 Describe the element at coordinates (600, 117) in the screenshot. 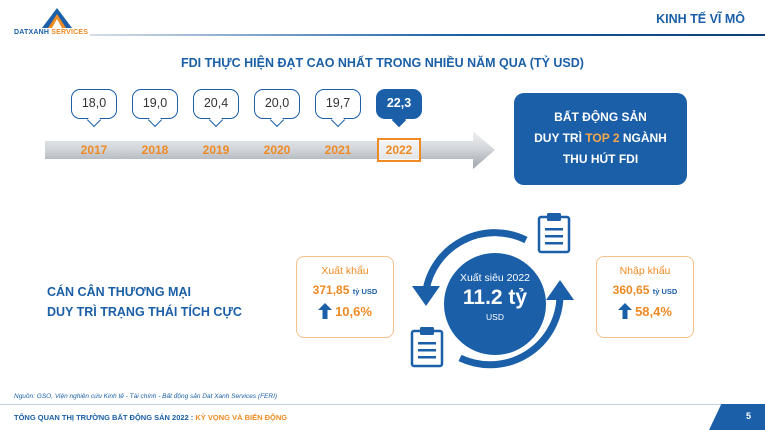

I see `callout-line-1: BẤT ĐỘNG SẢN` at that location.